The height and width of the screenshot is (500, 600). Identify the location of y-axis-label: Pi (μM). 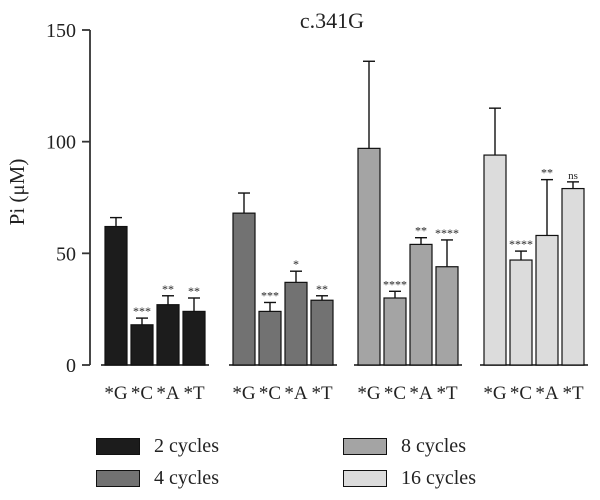
(17, 192).